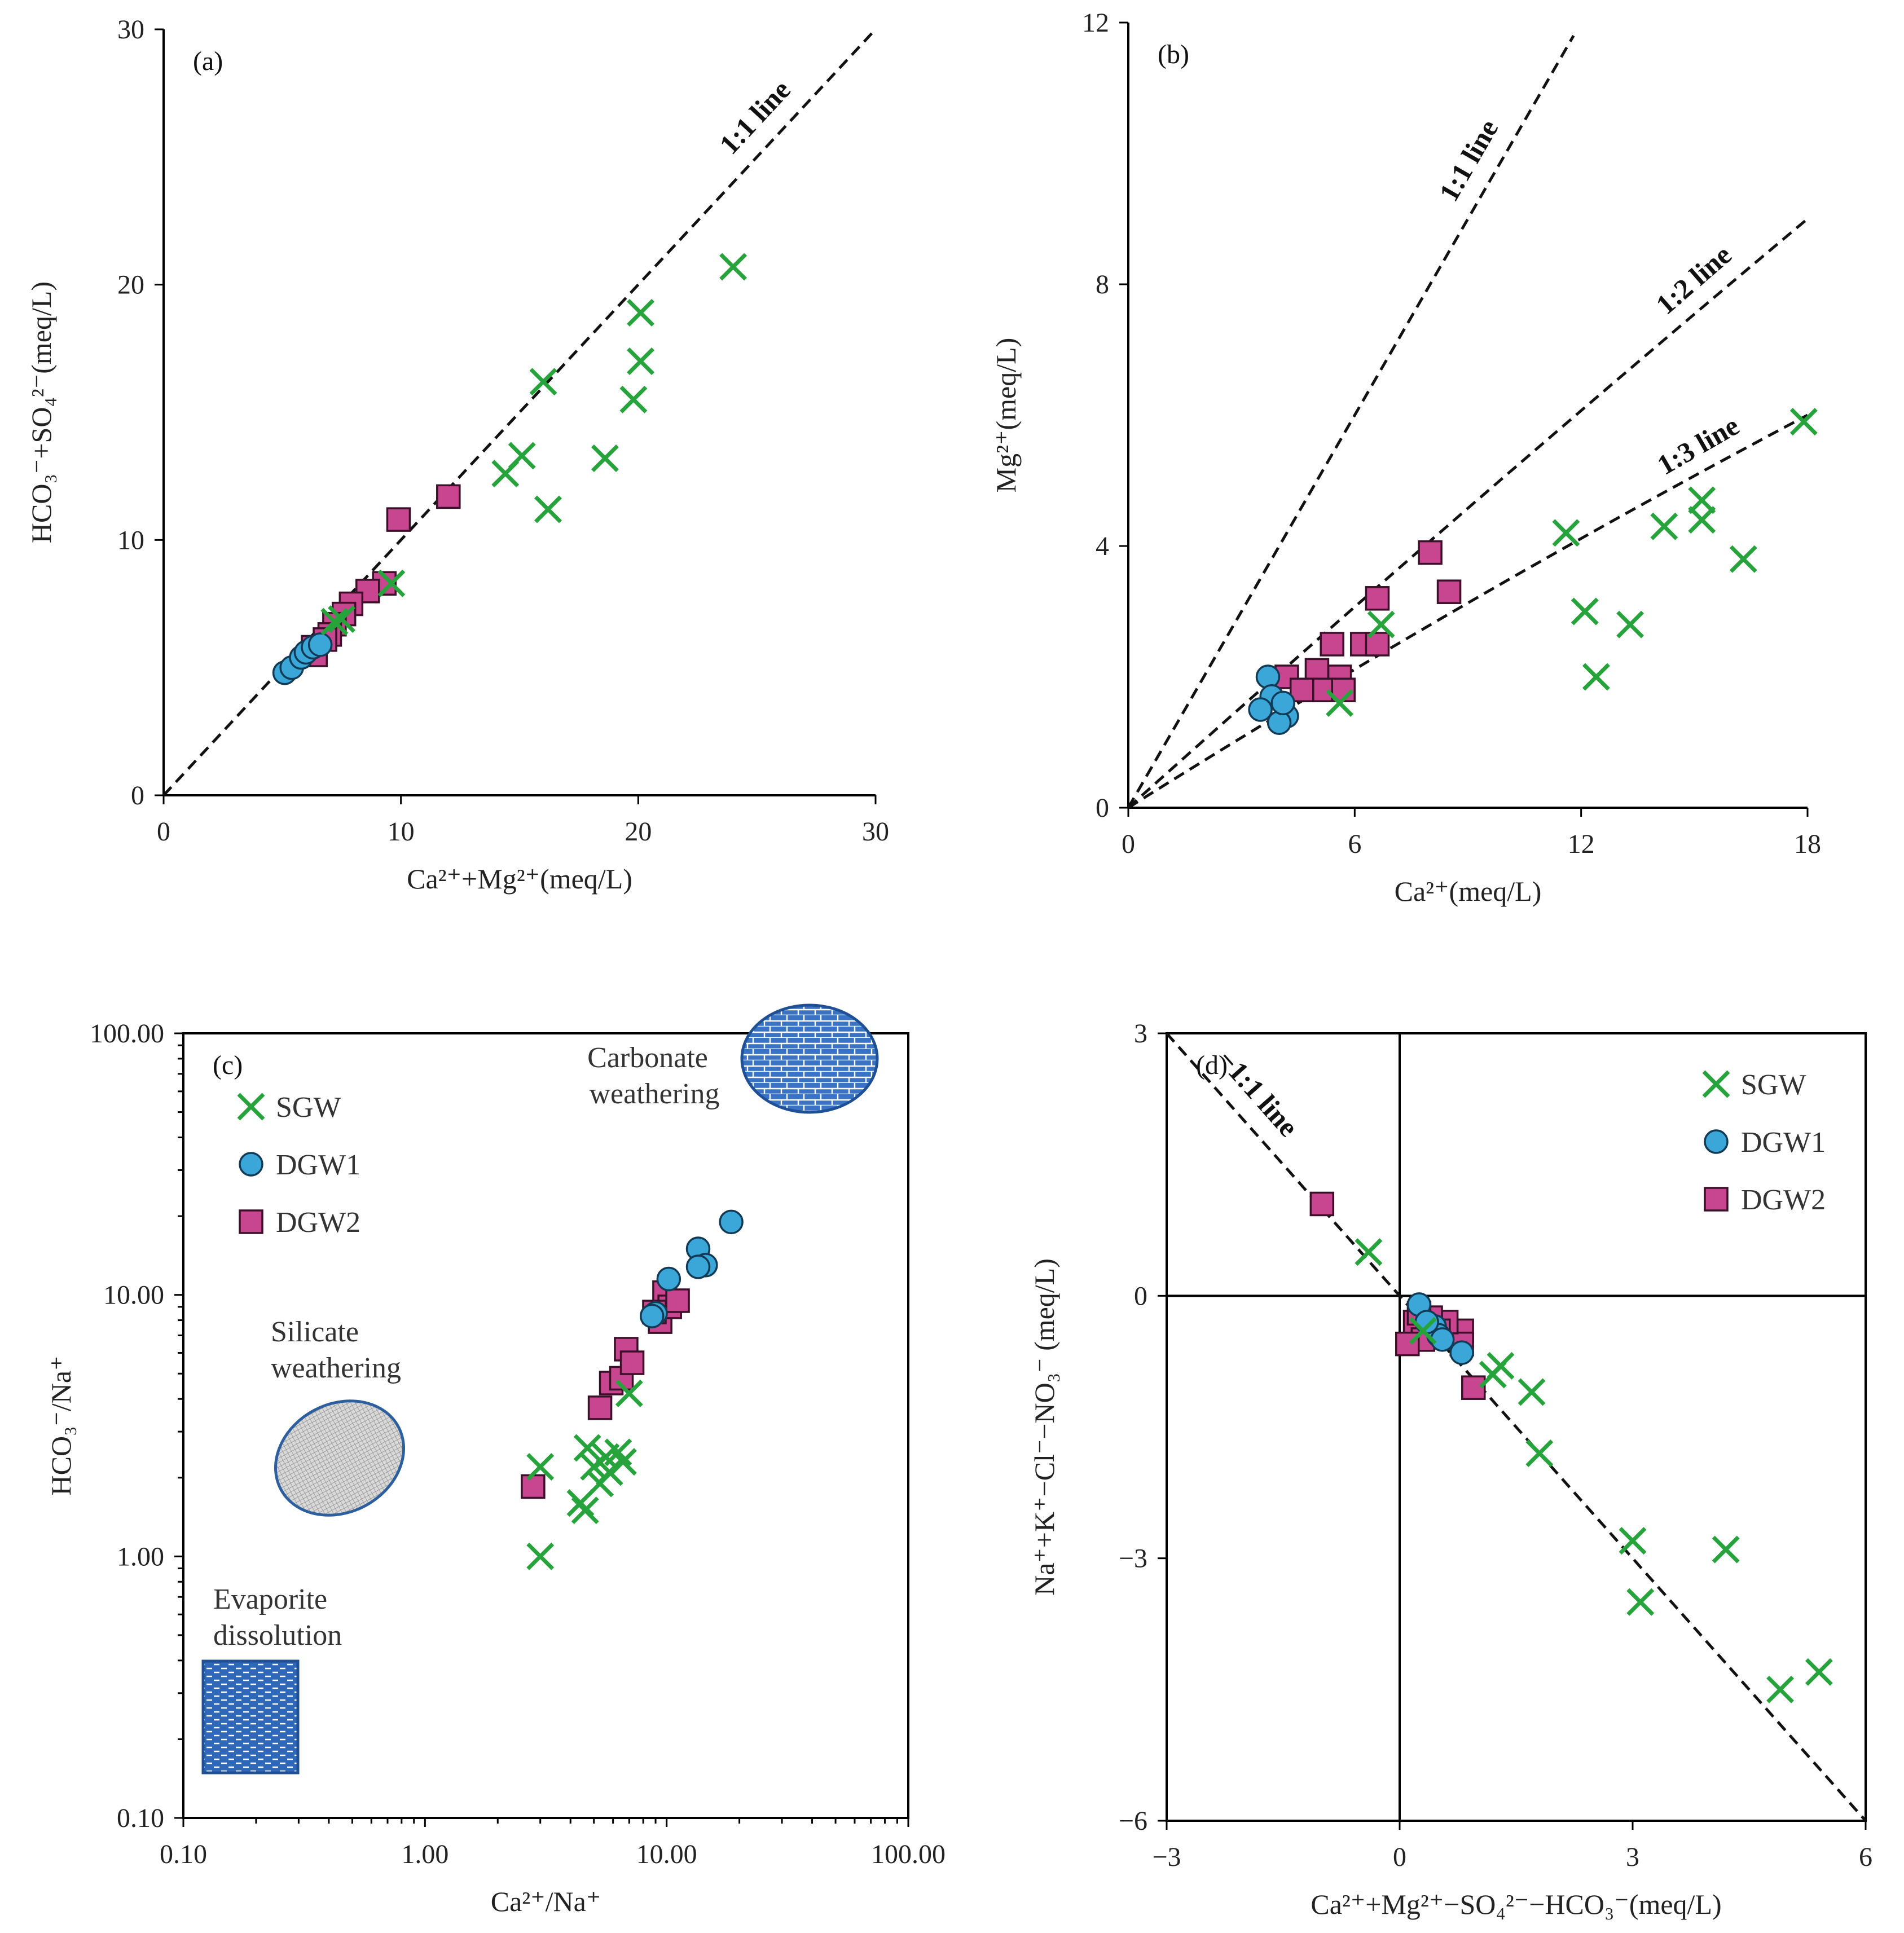 The height and width of the screenshot is (1933, 1904). What do you see at coordinates (61, 1426) in the screenshot?
I see `y-axis-title: HCO₃⁻/Na⁺` at bounding box center [61, 1426].